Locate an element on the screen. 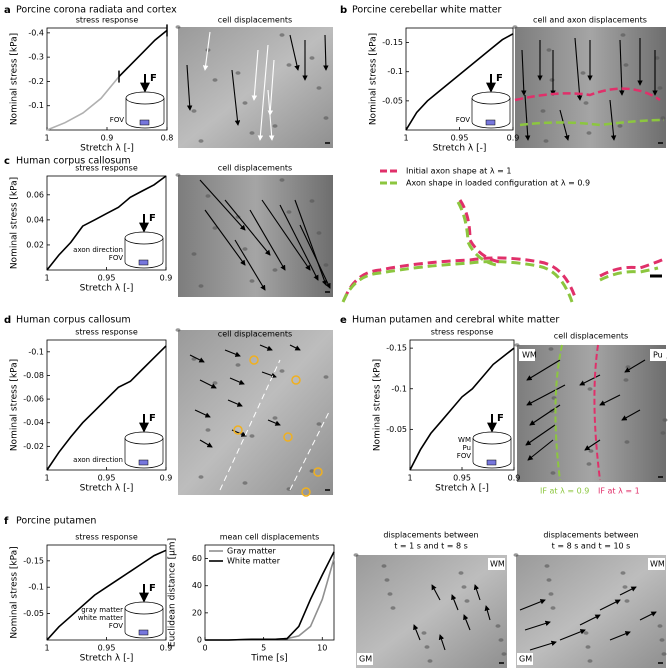 This screenshot has width=669, height=672. y-tick-label: 0.06 is located at coordinates (35, 194).